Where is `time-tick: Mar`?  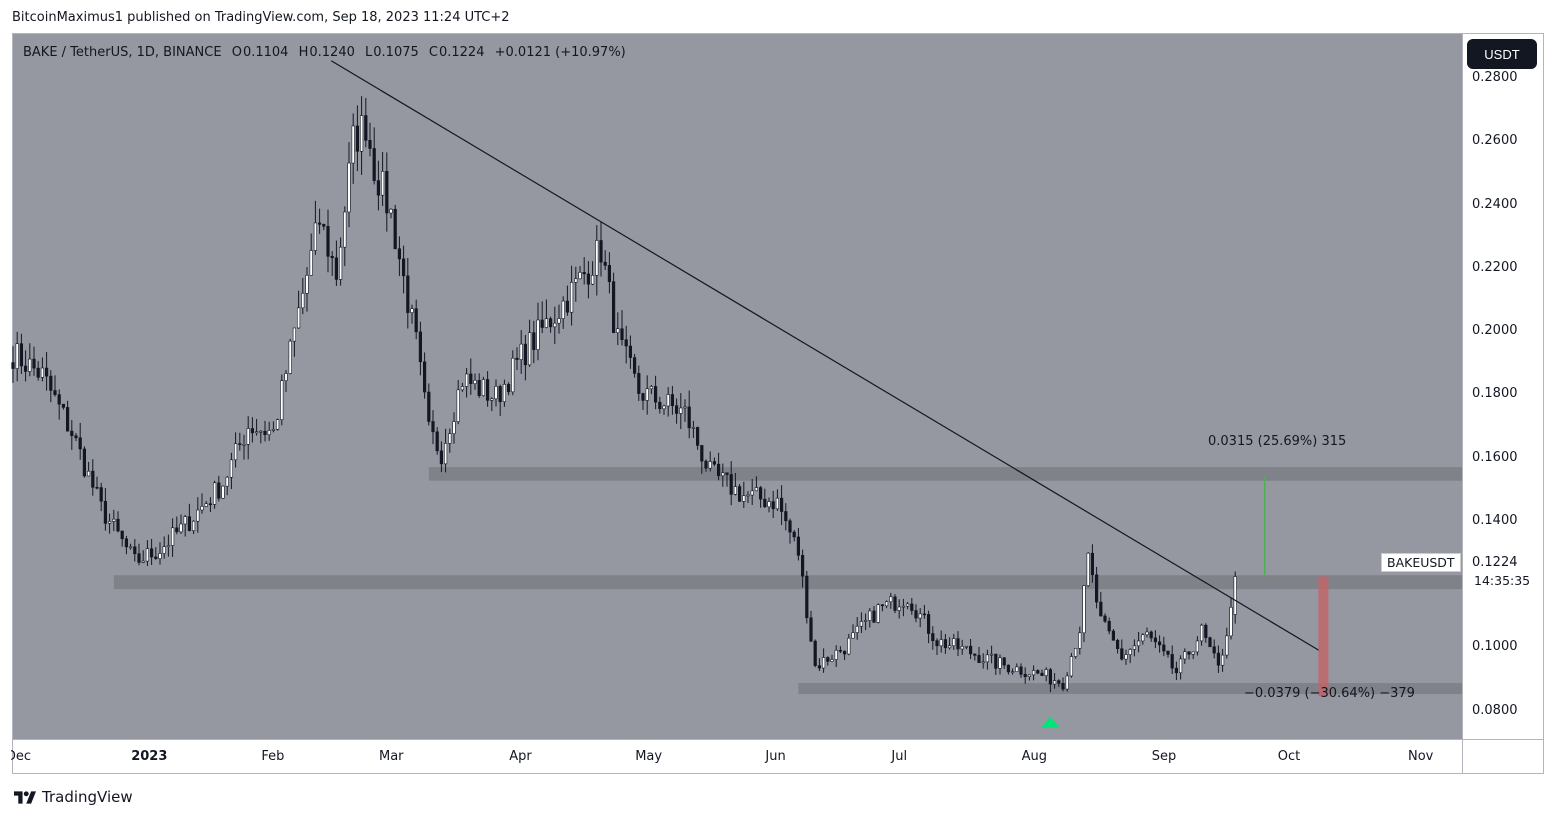 time-tick: Mar is located at coordinates (391, 756).